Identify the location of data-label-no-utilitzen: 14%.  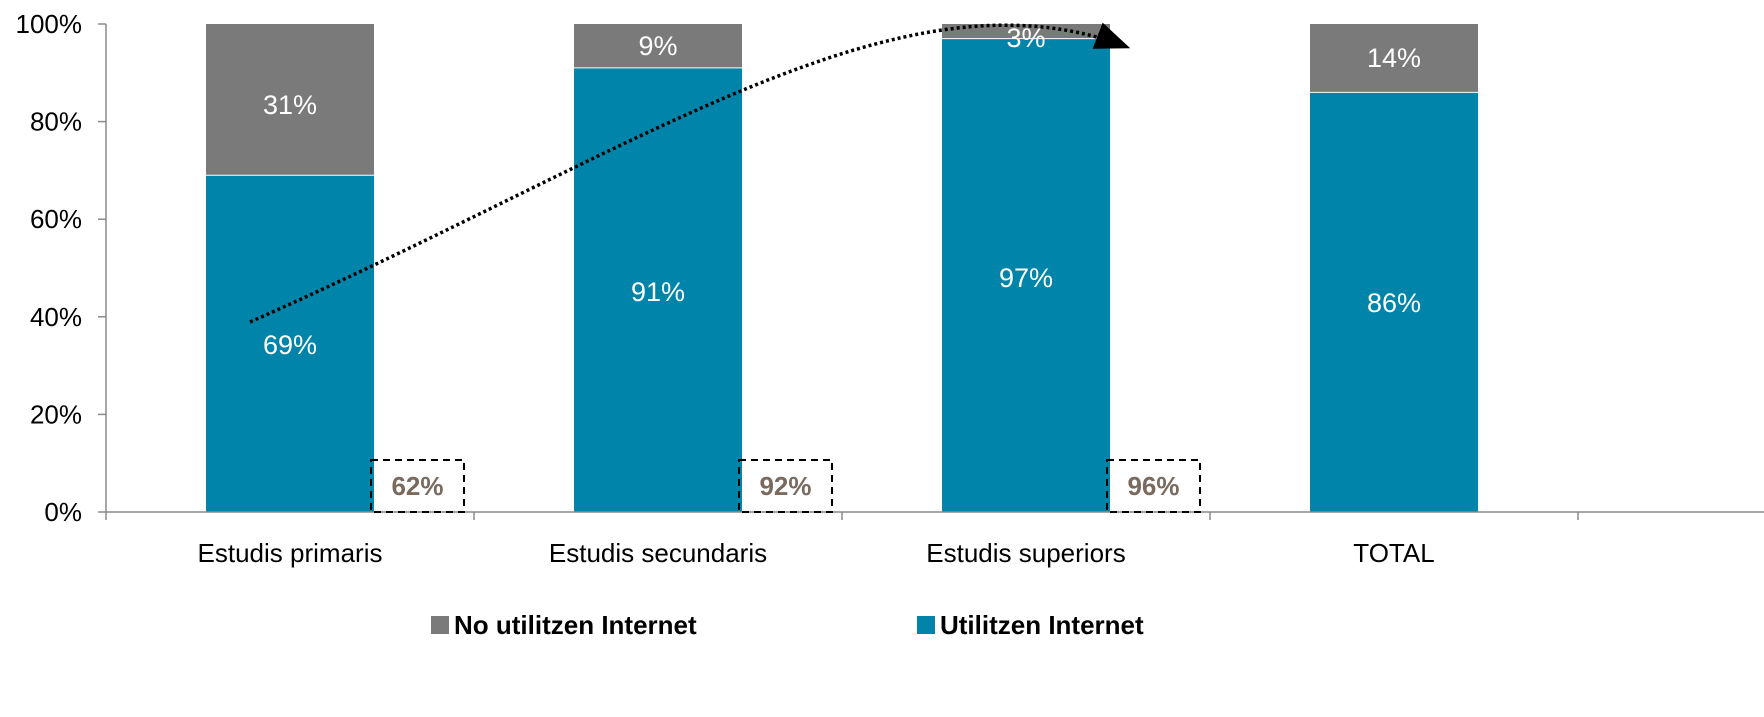
(1394, 58).